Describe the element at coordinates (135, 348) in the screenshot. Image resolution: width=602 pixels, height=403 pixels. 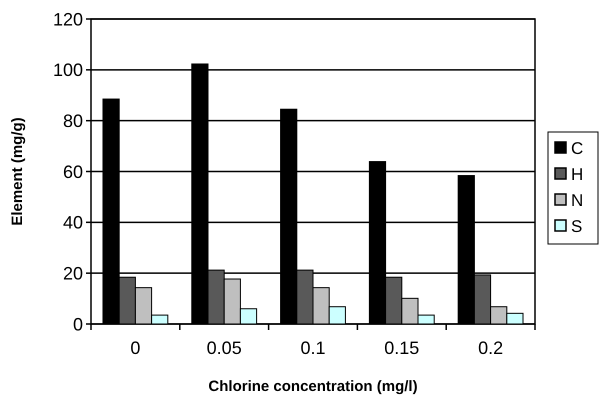
I see `x-tick-label: 0` at that location.